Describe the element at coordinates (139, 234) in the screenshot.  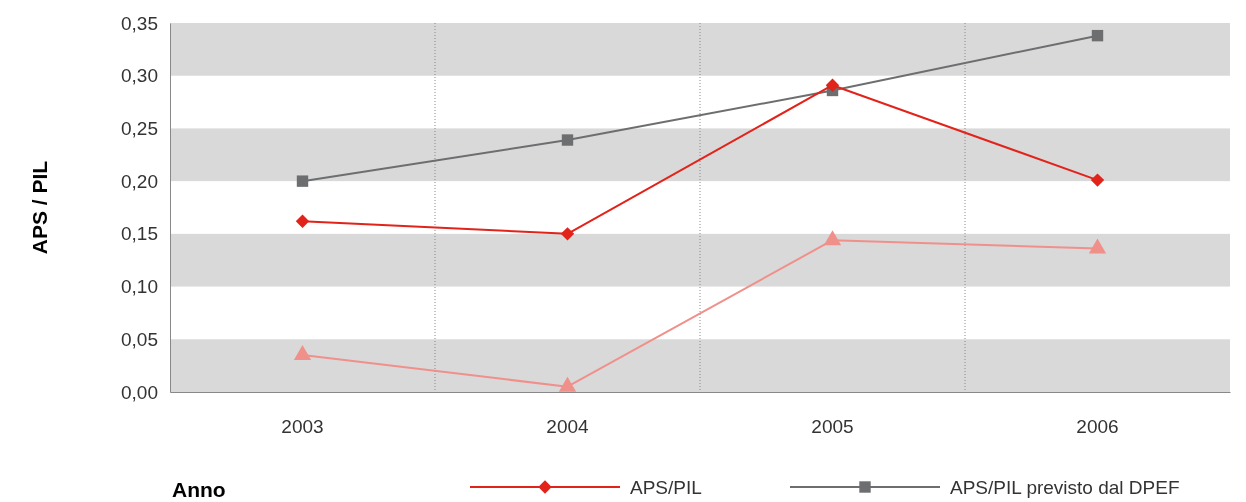
I see `y-tick-label: 0,15` at that location.